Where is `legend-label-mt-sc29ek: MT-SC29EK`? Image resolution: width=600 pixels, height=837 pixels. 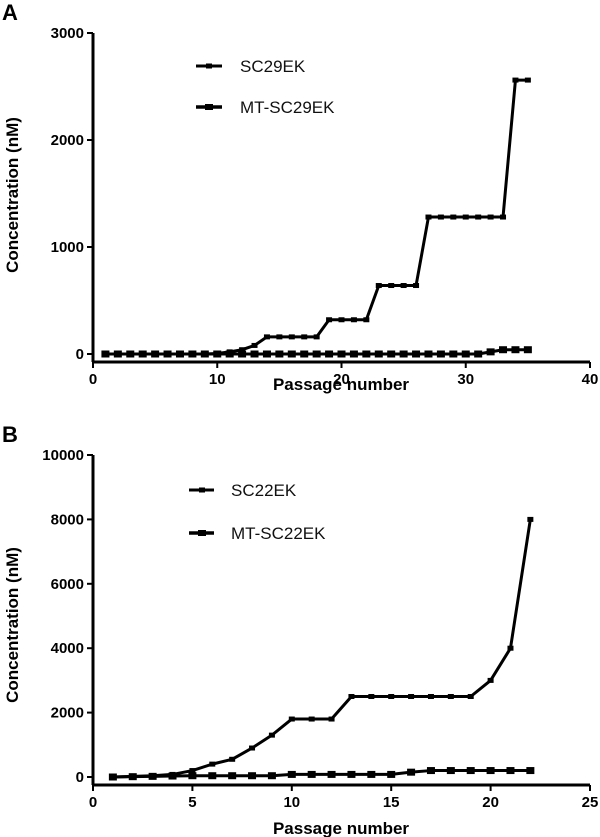
legend-label-mt-sc29ek: MT-SC29EK is located at coordinates (287, 107).